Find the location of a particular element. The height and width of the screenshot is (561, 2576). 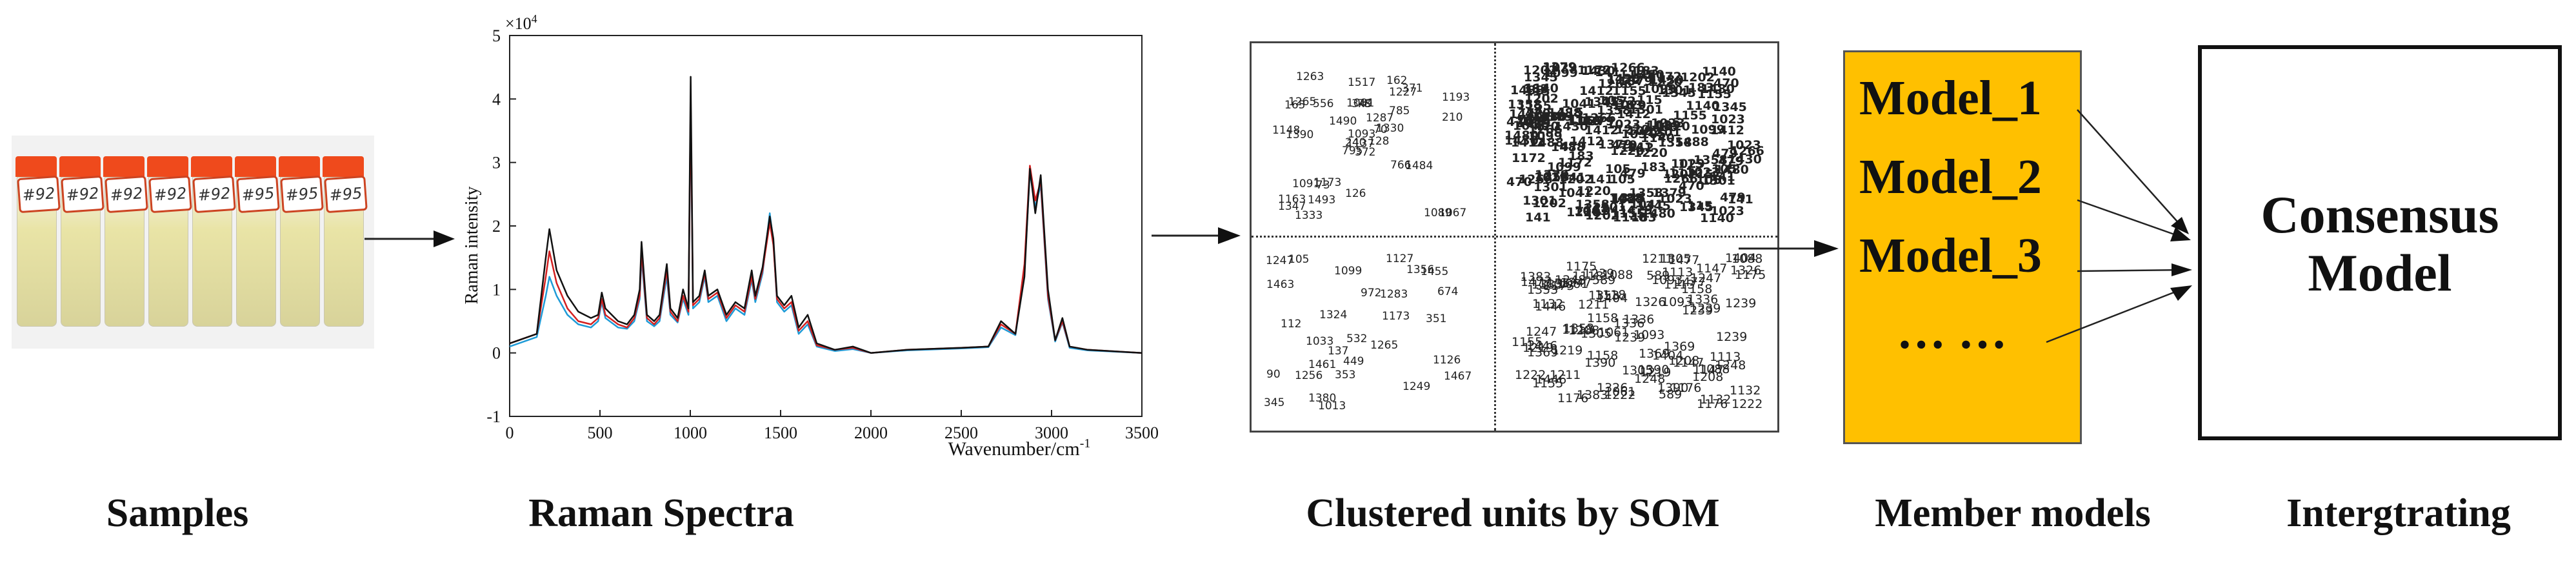

som-unit-label: 1369 is located at coordinates (1679, 347).